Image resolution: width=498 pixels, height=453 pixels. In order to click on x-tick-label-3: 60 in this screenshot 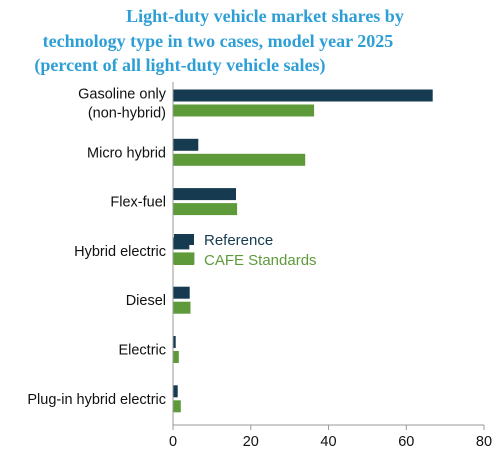, I will do `click(406, 442)`.